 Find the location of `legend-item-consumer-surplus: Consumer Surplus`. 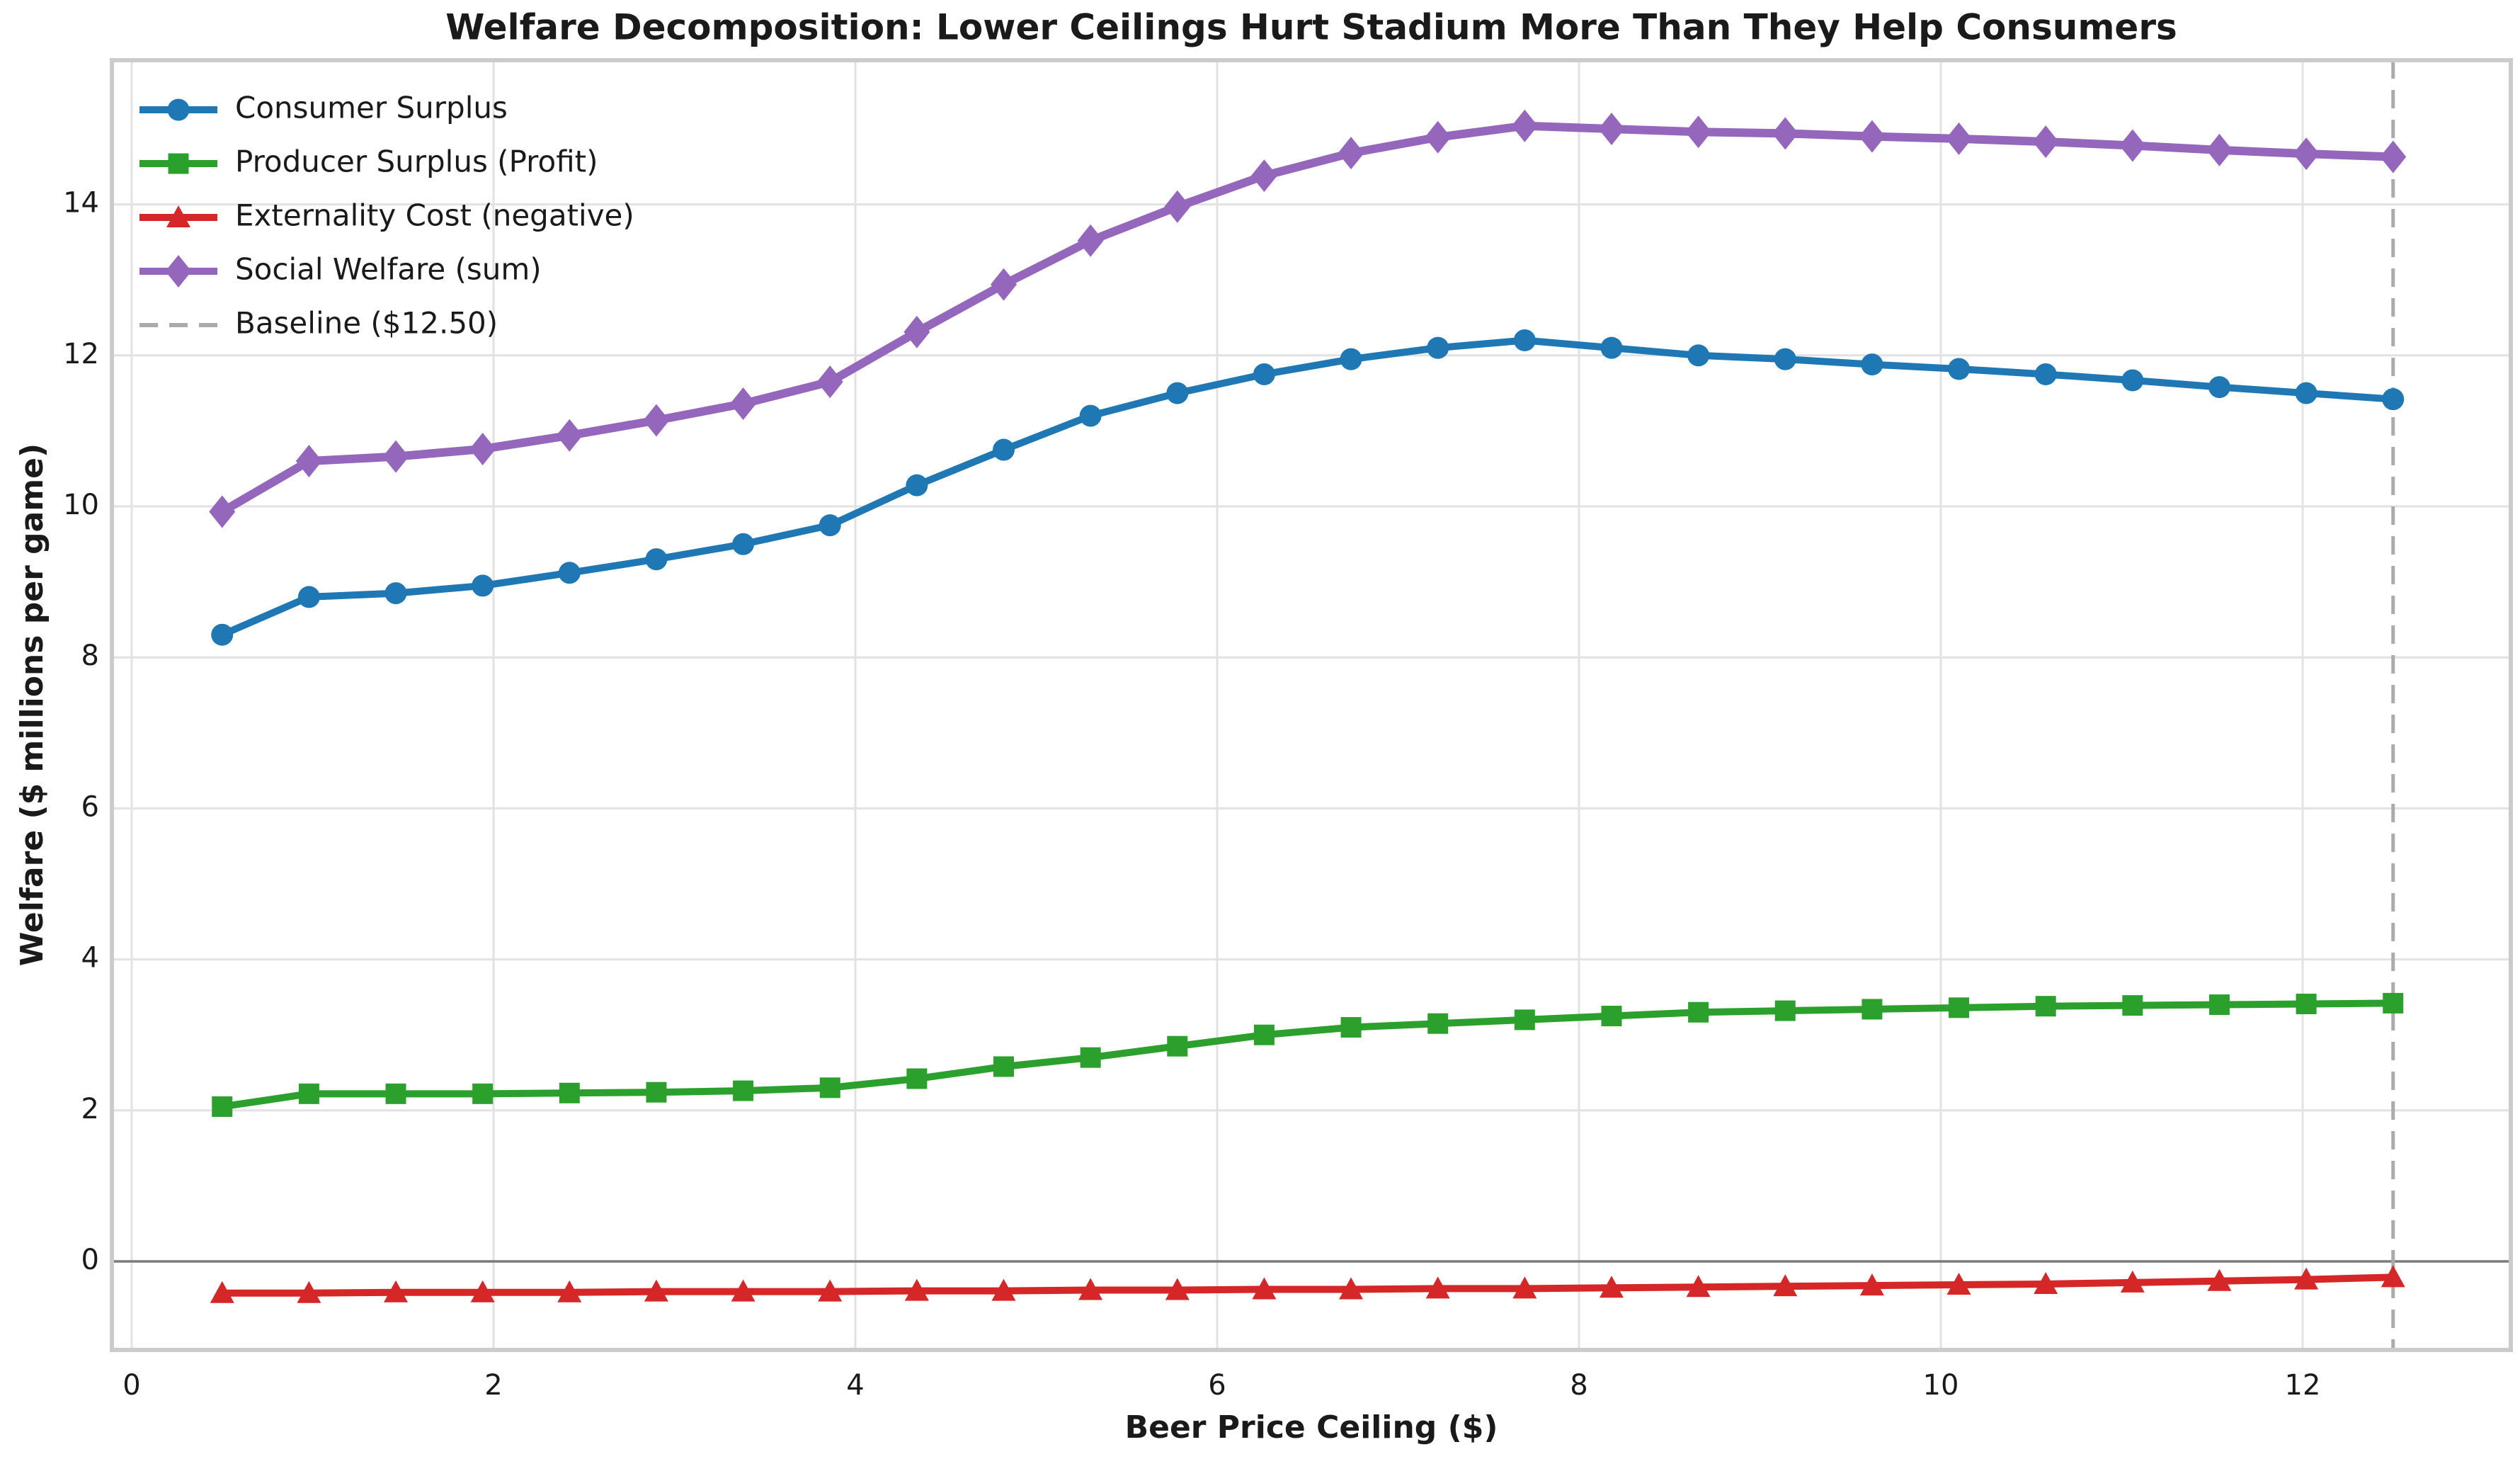

legend-item-consumer-surplus: Consumer Surplus is located at coordinates (323, 108).